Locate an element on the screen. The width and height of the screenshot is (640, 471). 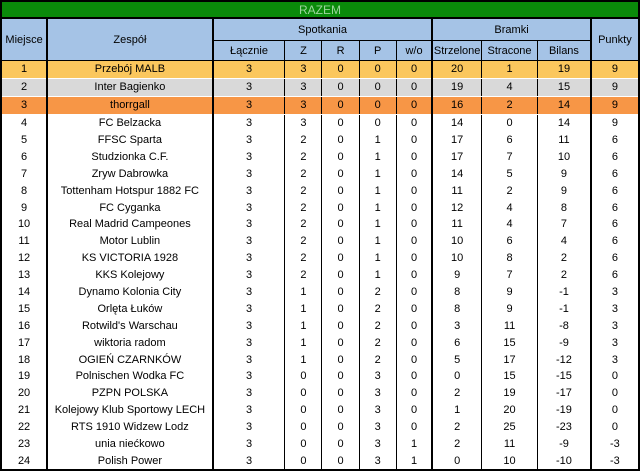
cell-points: 9 is located at coordinates (614, 123).